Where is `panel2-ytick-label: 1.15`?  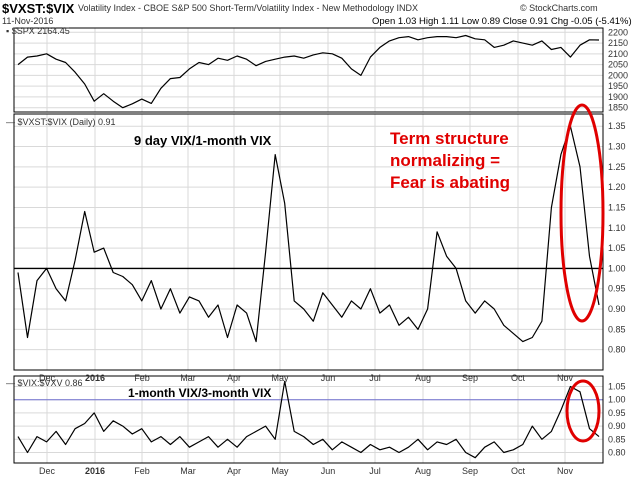 panel2-ytick-label: 1.15 is located at coordinates (617, 207).